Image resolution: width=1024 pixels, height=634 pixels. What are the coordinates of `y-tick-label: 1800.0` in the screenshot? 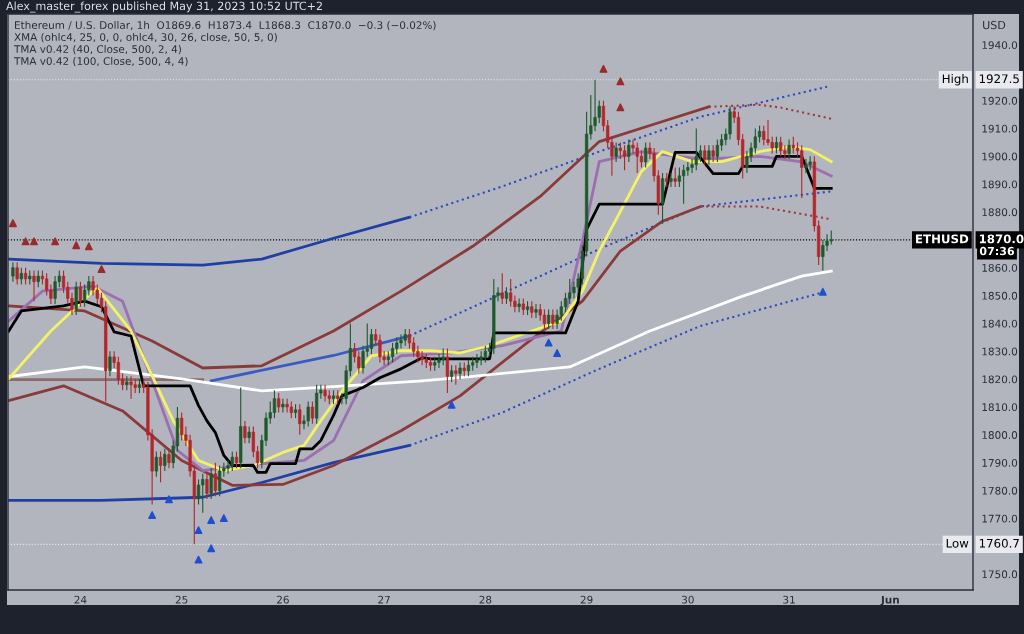 It's located at (1000, 435).